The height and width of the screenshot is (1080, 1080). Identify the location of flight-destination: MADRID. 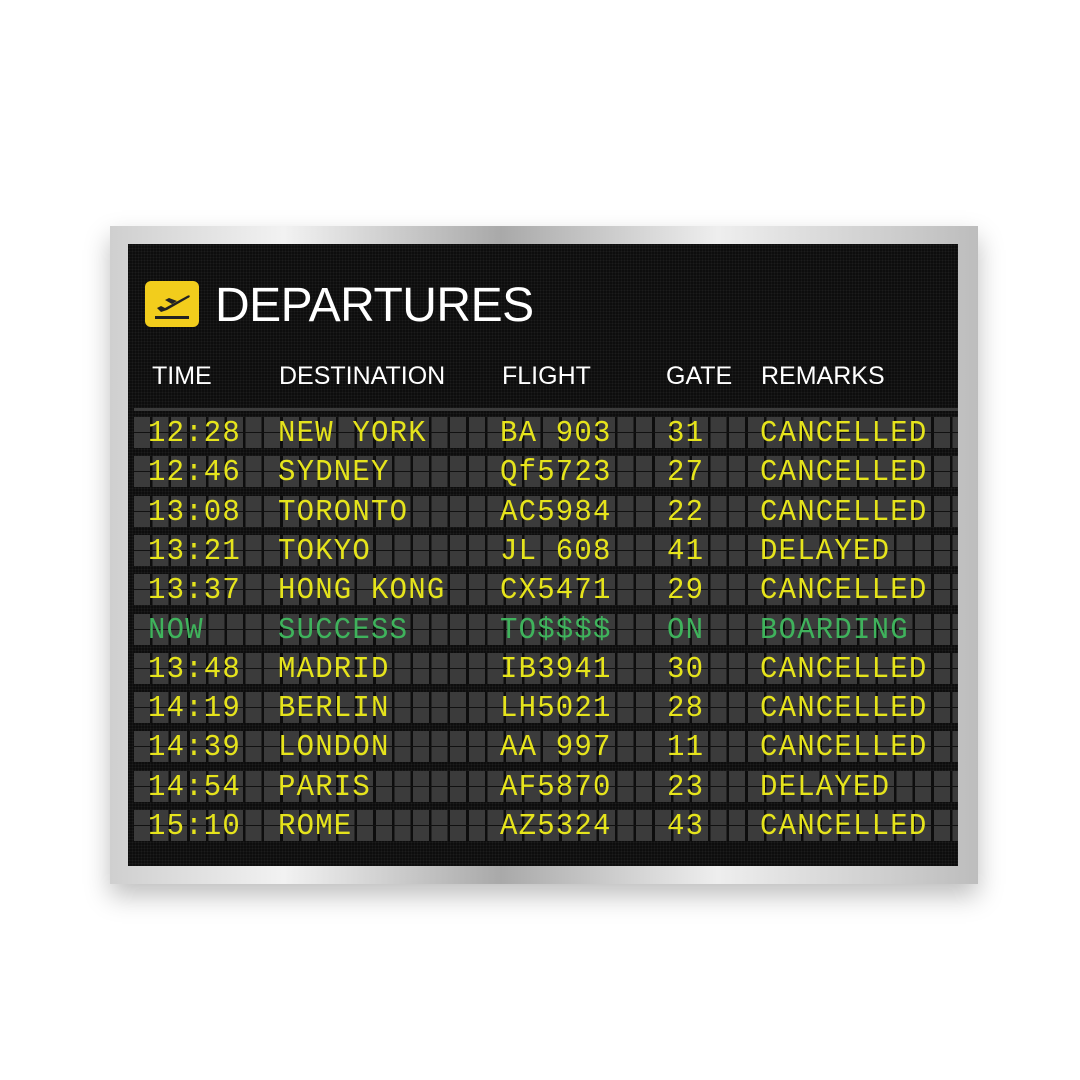
(334, 669).